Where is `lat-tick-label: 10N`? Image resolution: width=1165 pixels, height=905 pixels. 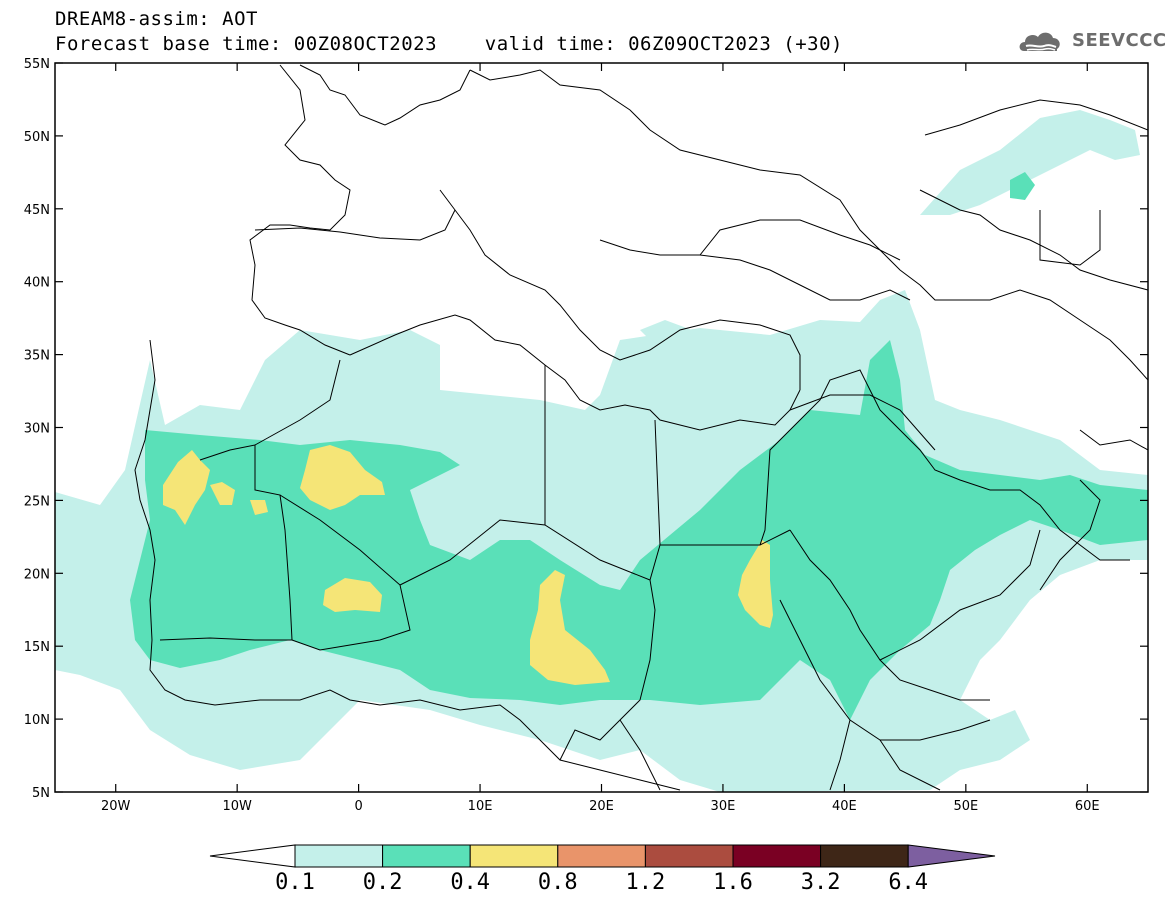 lat-tick-label: 10N is located at coordinates (37, 720).